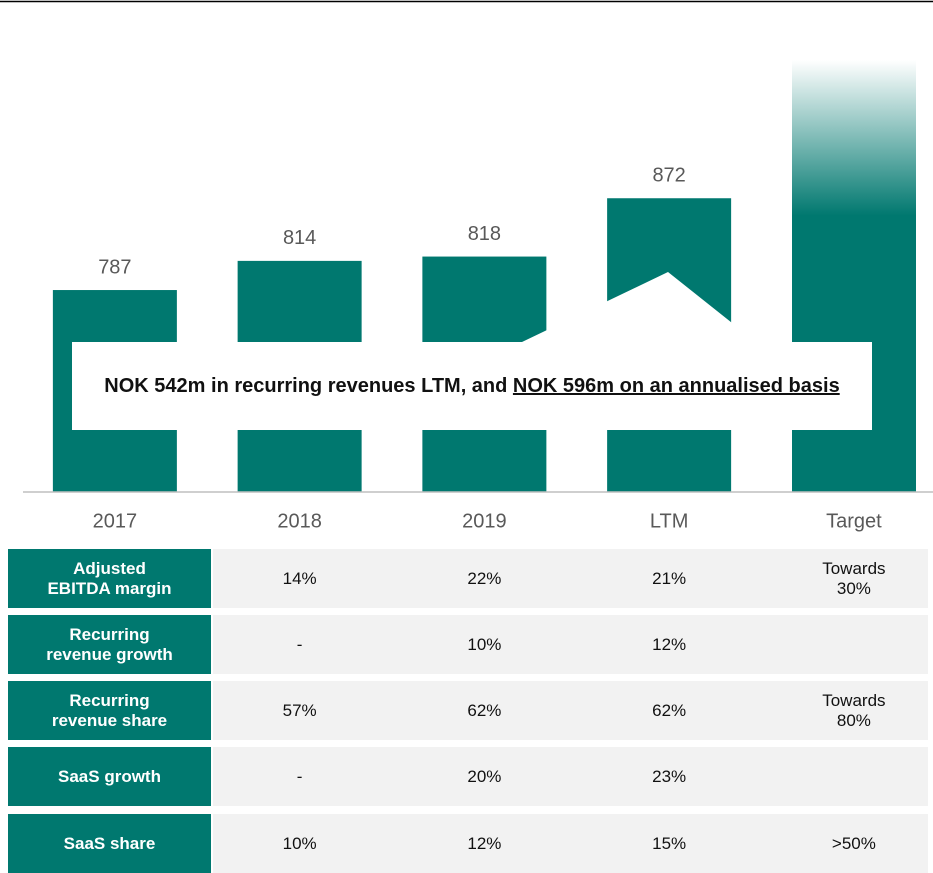  Describe the element at coordinates (109, 843) in the screenshot. I see `row-label: SaaS share` at that location.